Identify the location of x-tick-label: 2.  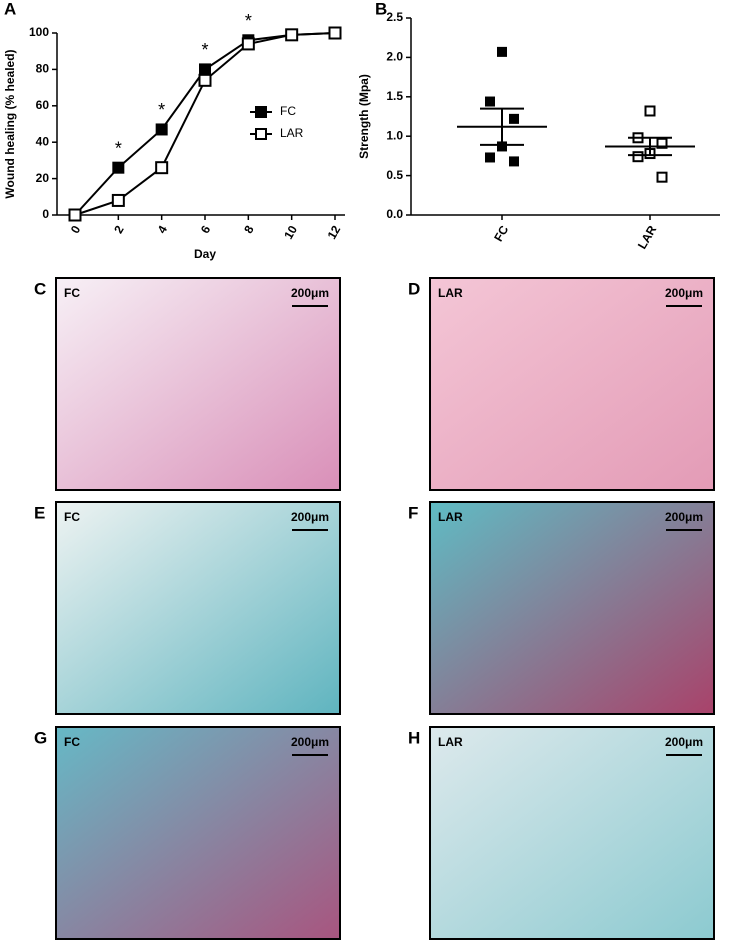
(119, 229).